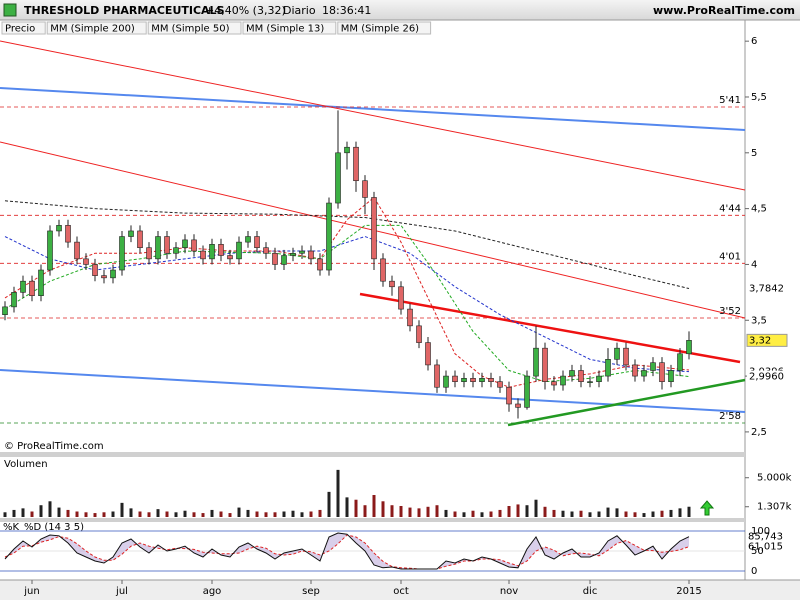 This screenshot has height=600, width=800. Describe the element at coordinates (212, 591) in the screenshot. I see `x-tick-label: ago` at that location.